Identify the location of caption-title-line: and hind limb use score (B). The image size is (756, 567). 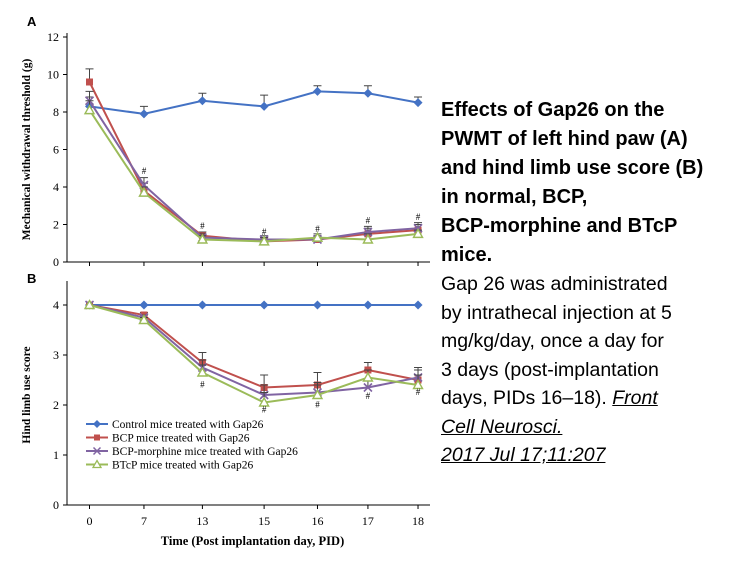
(572, 168).